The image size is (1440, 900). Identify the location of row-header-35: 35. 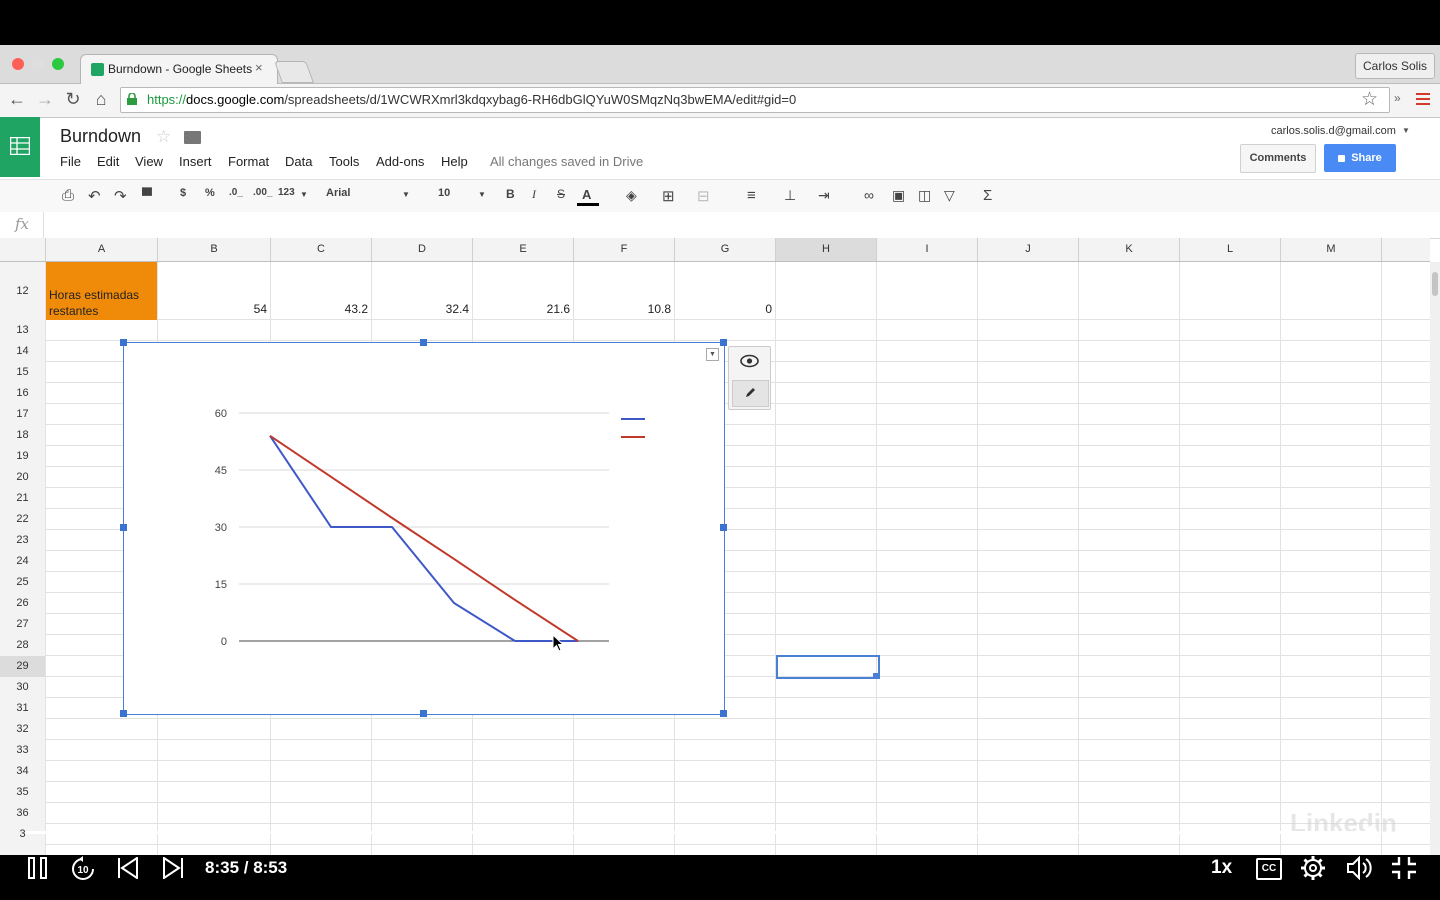
(22, 792).